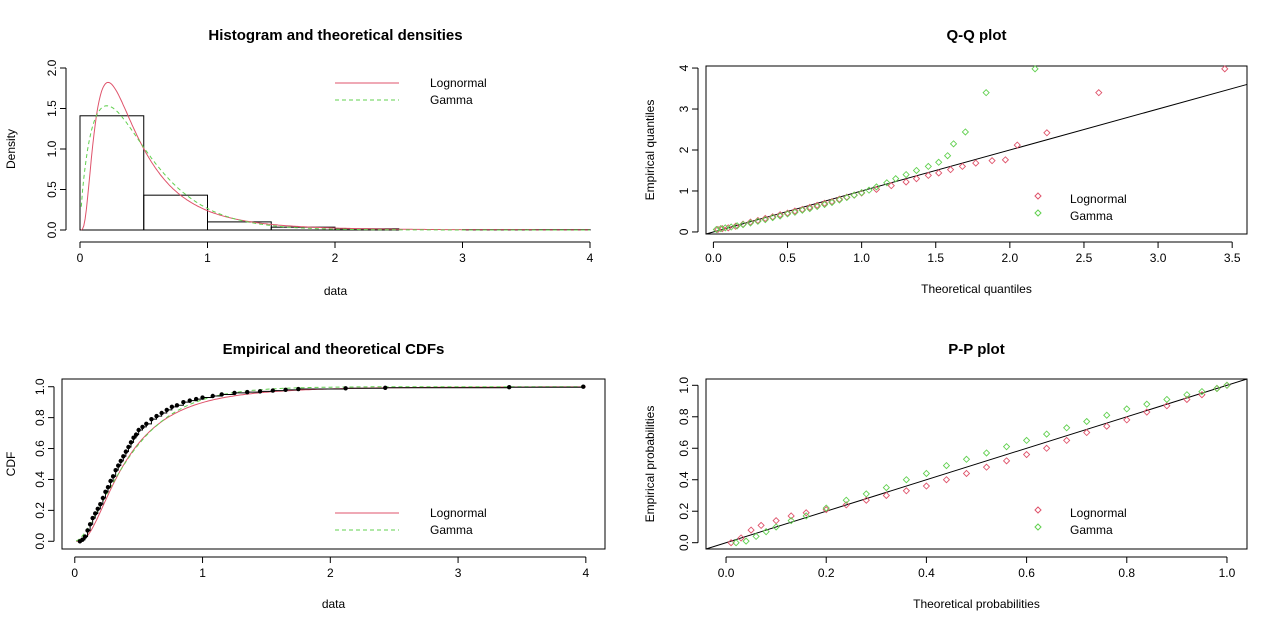  What do you see at coordinates (684, 231) in the screenshot?
I see `y-tick-label: 0` at bounding box center [684, 231].